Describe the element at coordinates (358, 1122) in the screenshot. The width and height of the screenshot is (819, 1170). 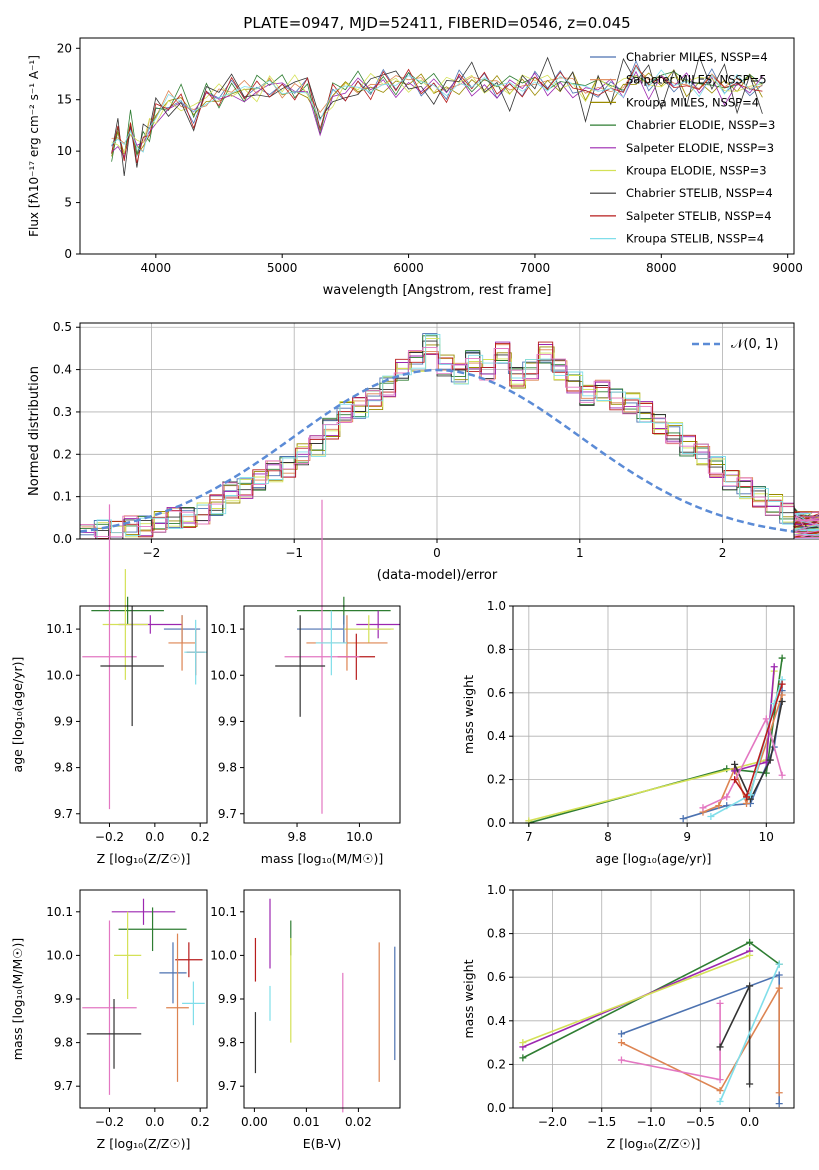
I see `x-tick-label: 0.02` at that location.